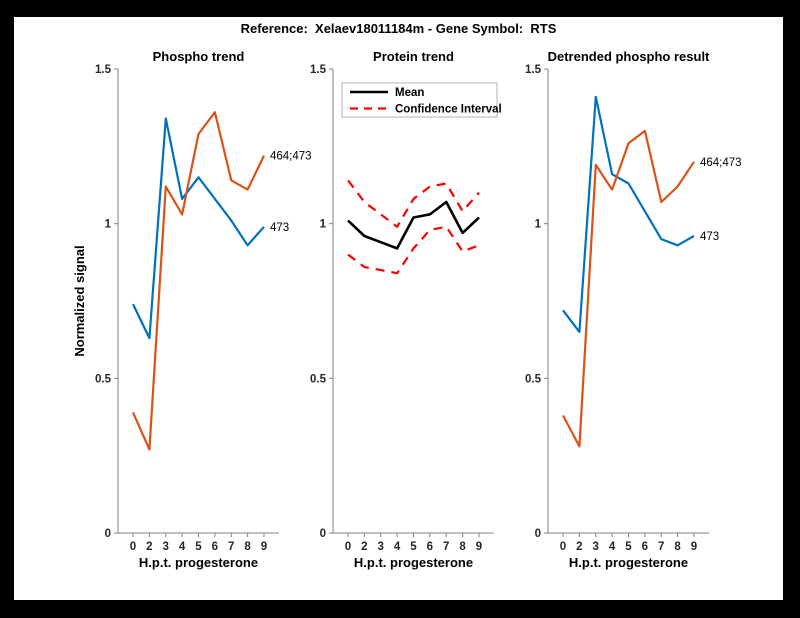 The width and height of the screenshot is (800, 618). Describe the element at coordinates (533, 379) in the screenshot. I see `detrended-phospho-result-y-tick-label: 0.5` at that location.